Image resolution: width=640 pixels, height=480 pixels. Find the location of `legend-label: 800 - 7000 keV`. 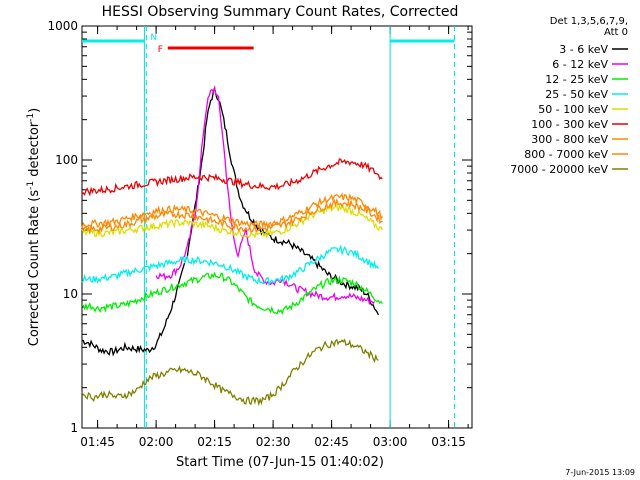

legend-label: 800 - 7000 keV is located at coordinates (566, 154).